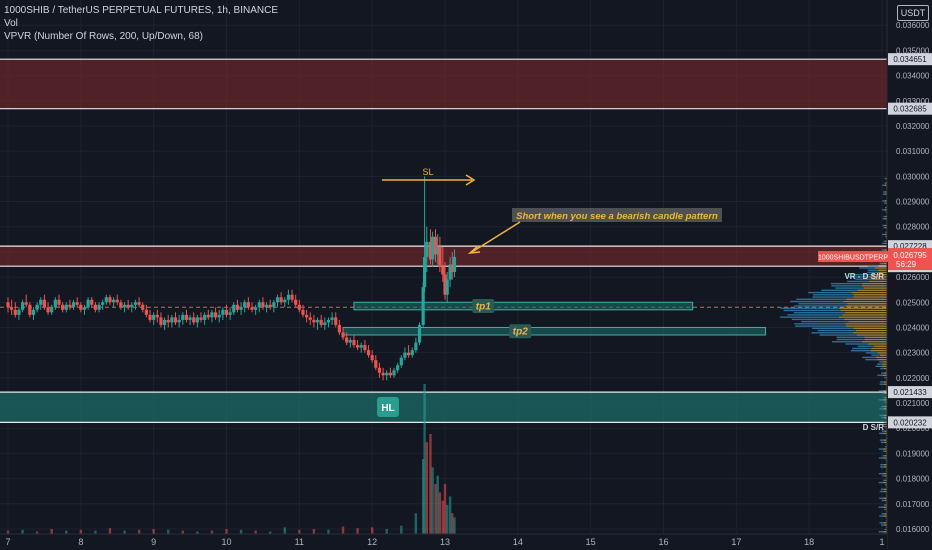  What do you see at coordinates (913, 50) in the screenshot?
I see `y-tick-label: 0.035000` at bounding box center [913, 50].